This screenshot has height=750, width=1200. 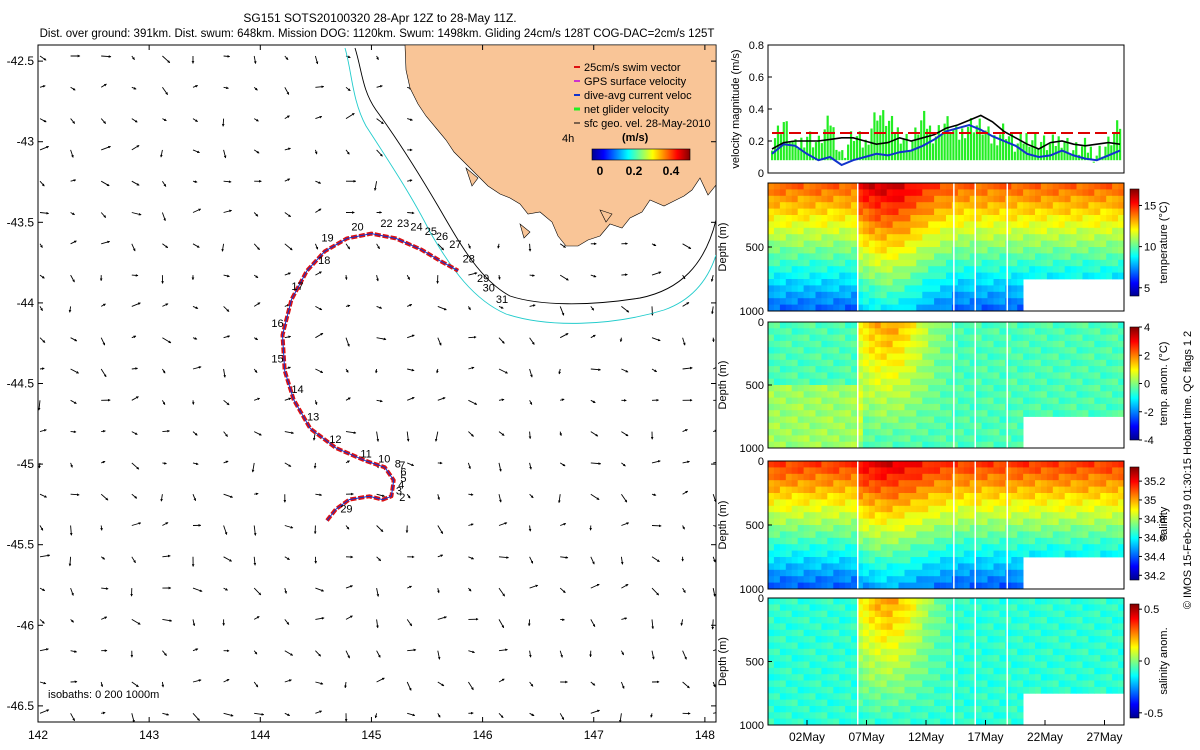 I want to click on velocity-arrow, so click(x=687, y=246).